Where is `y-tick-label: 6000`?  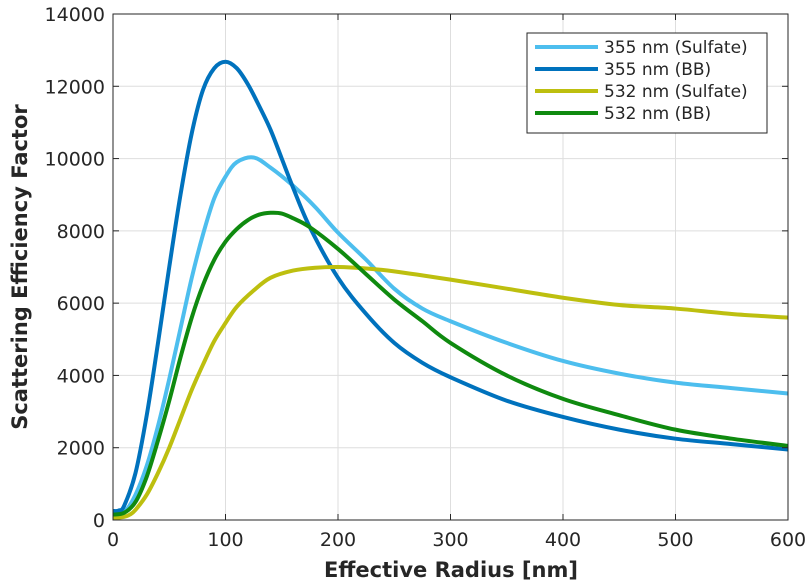
y-tick-label: 6000 is located at coordinates (81, 304).